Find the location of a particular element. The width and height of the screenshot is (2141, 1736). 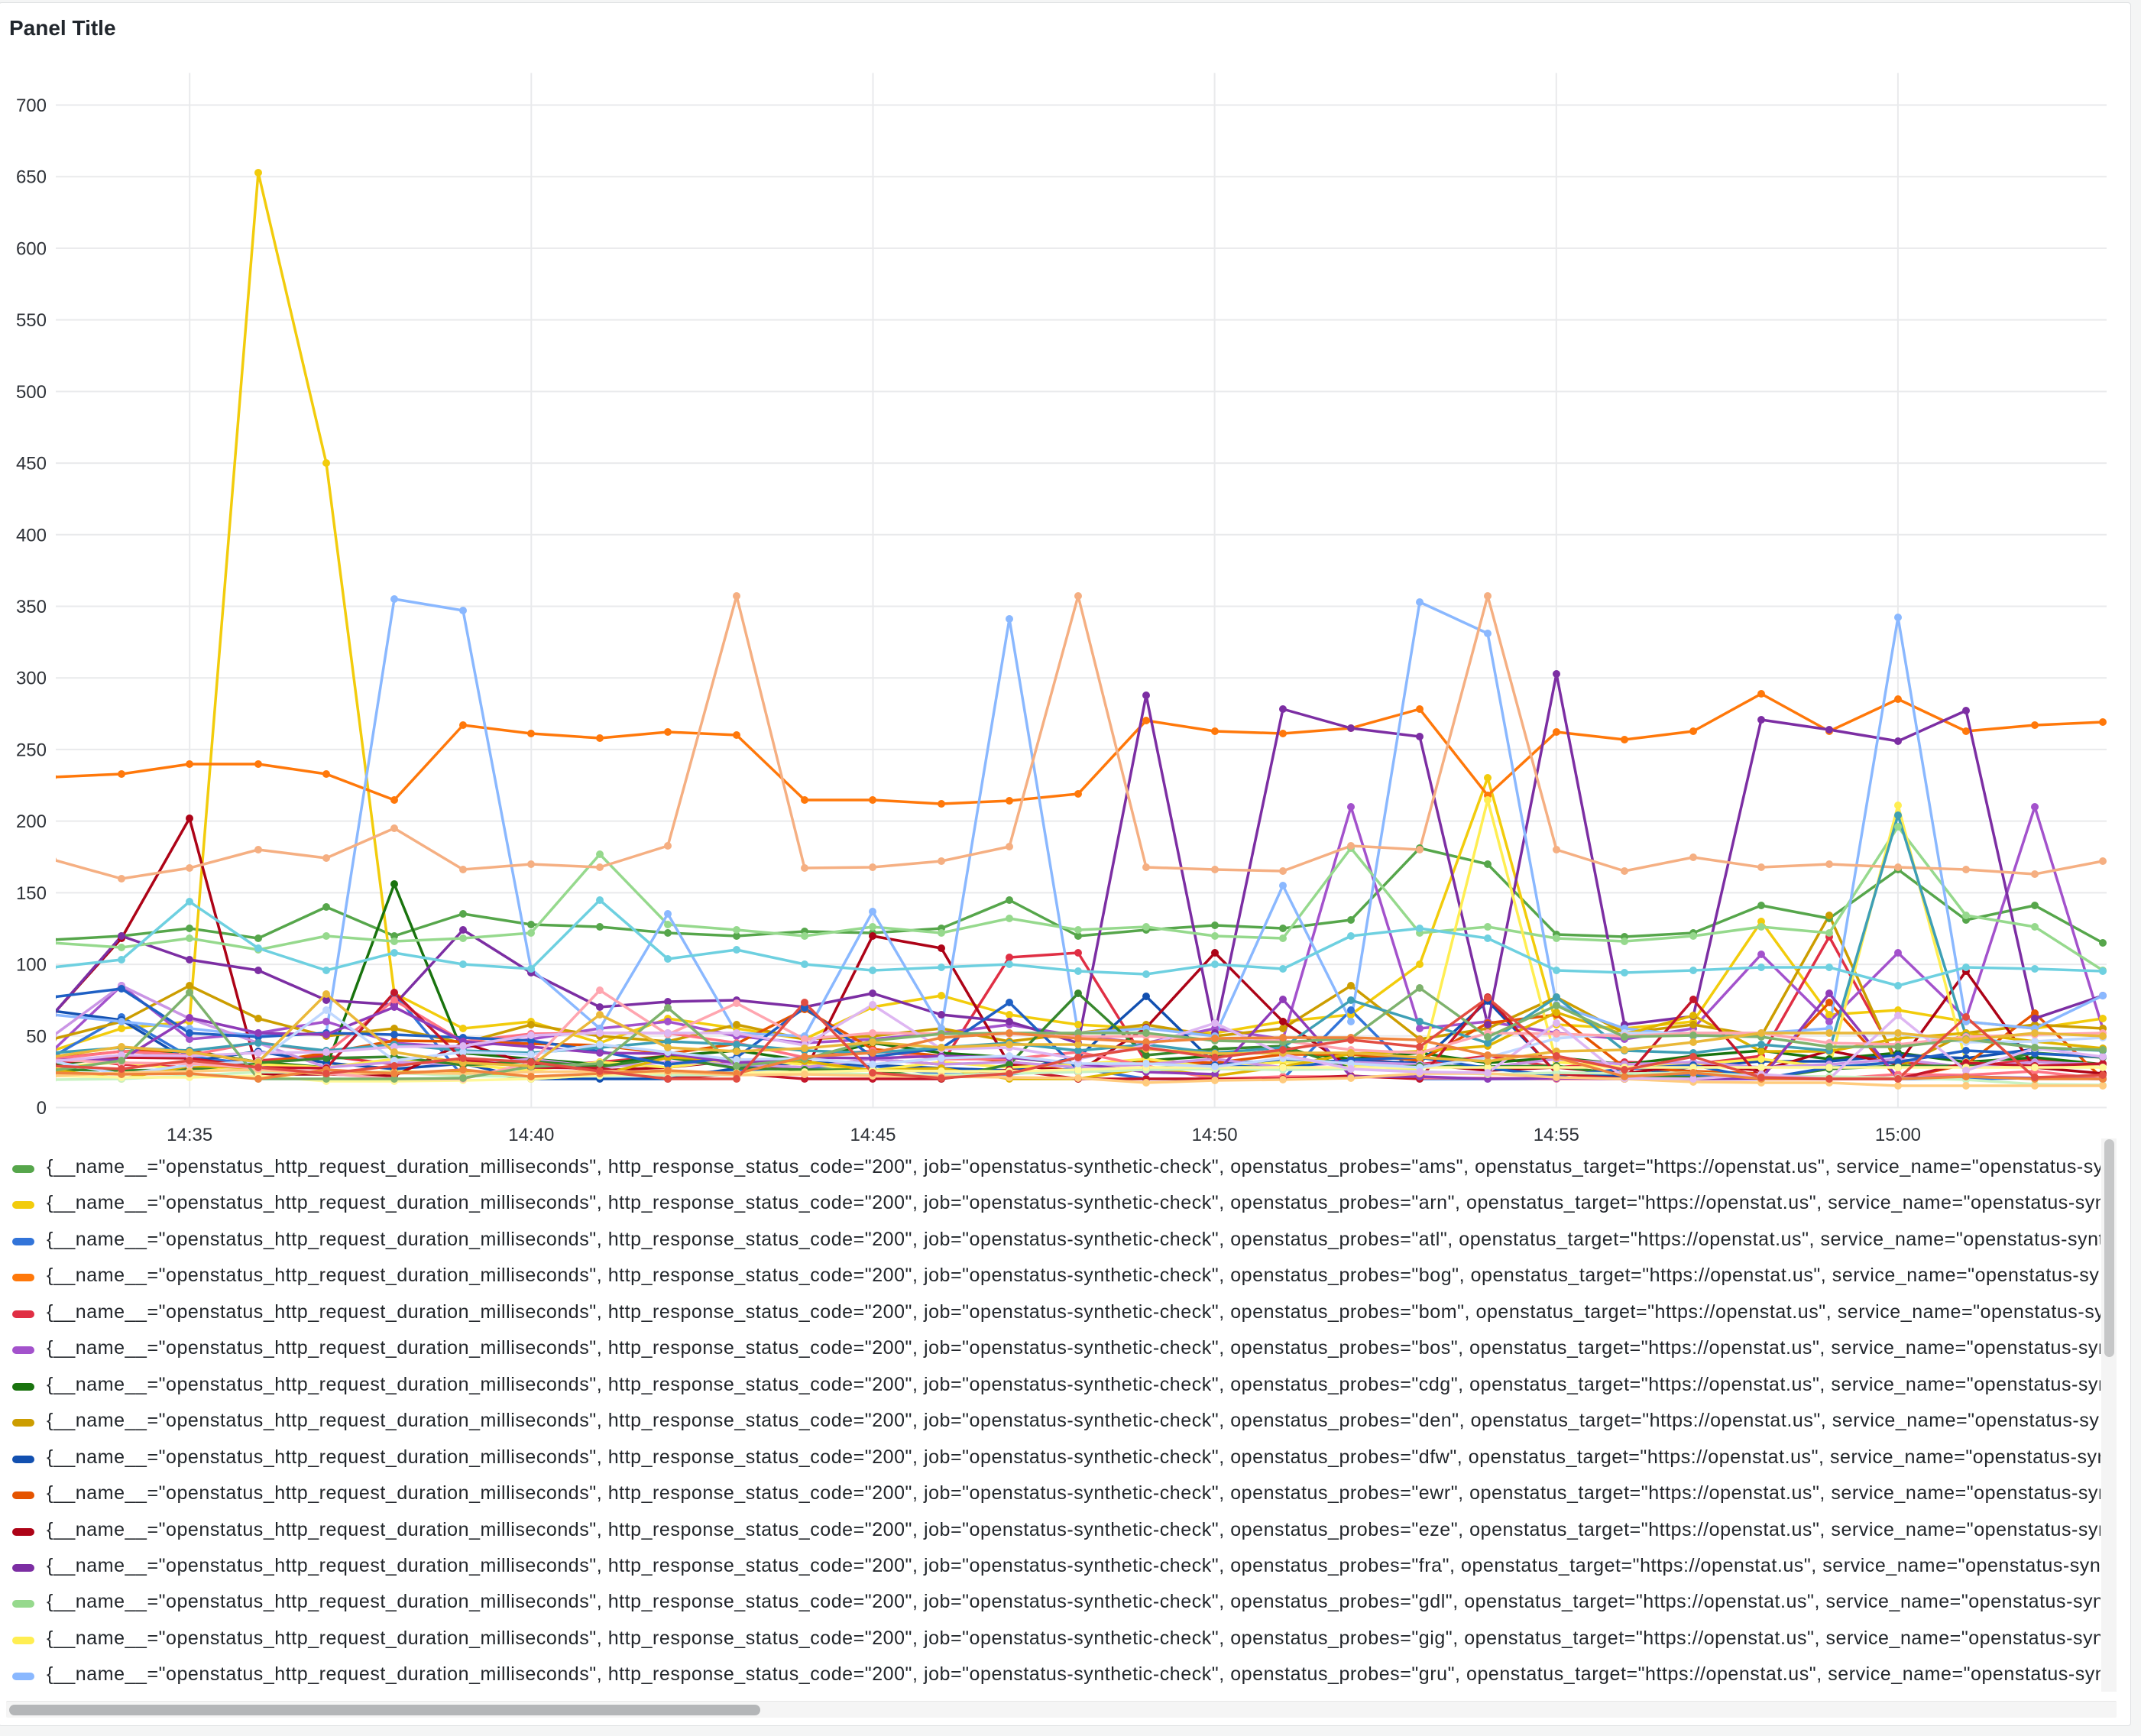

svg-text: 15:00 is located at coordinates (1898, 1135).